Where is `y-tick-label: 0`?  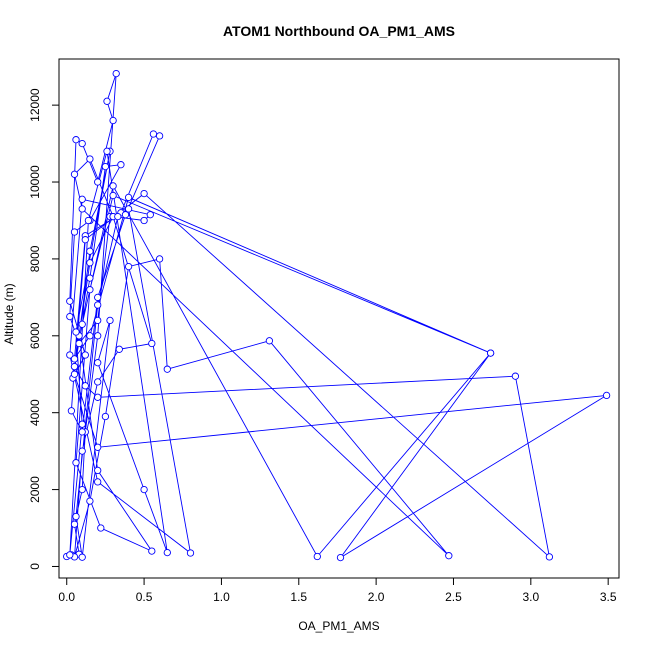
y-tick-label: 0 is located at coordinates (35, 566).